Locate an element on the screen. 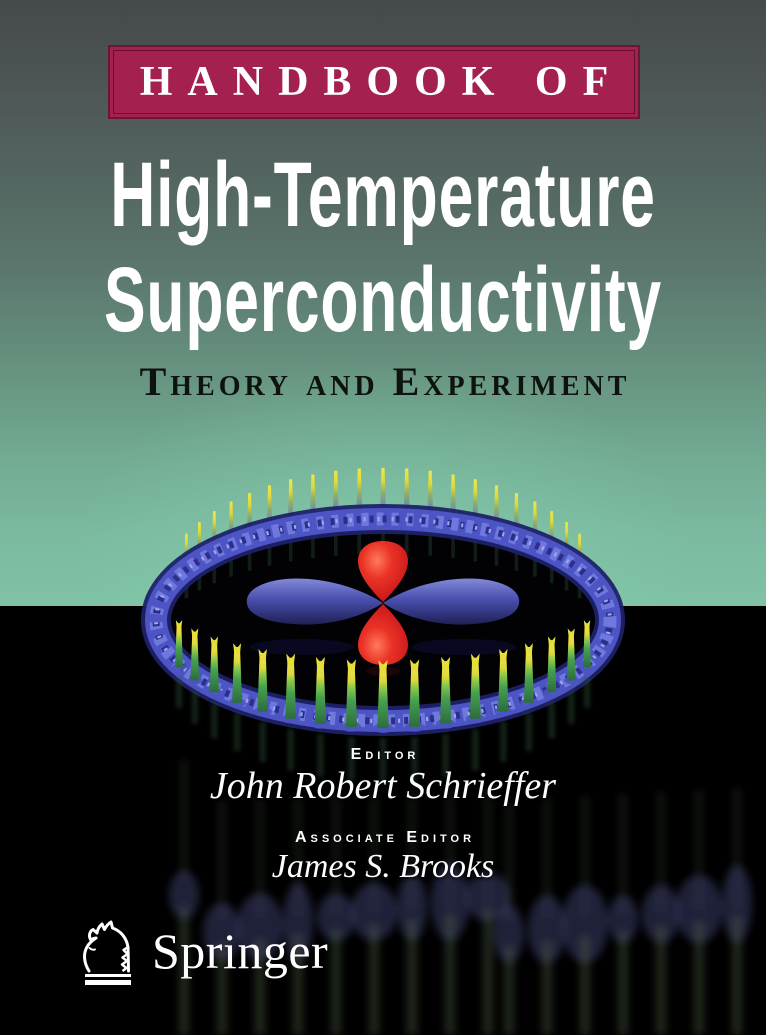  editor-name: John Robert Schrieffer is located at coordinates (383, 786).